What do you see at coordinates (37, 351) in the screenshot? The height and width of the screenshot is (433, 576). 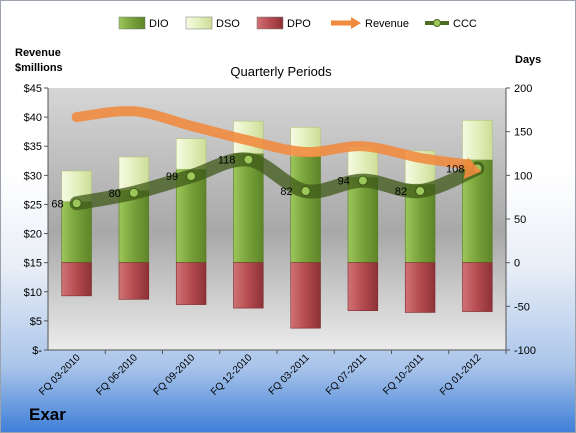 I see `y-tick-label-left: $-` at bounding box center [37, 351].